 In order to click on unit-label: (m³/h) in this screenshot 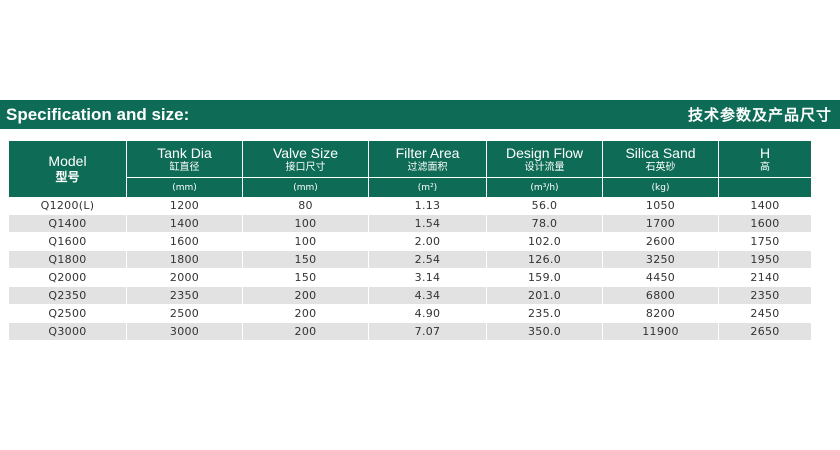, I will do `click(545, 187)`.